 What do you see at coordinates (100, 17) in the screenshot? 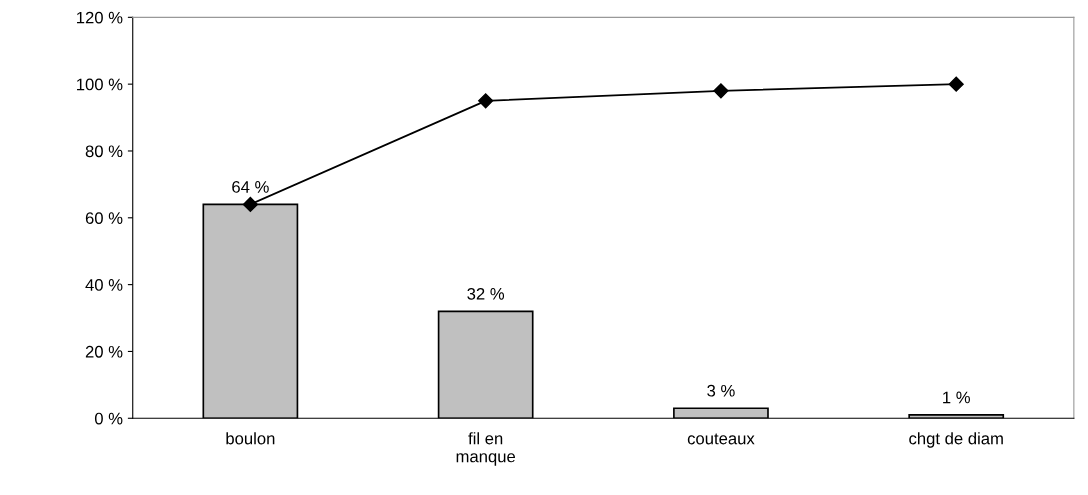
I see `y-tick-label: 120 %` at bounding box center [100, 17].